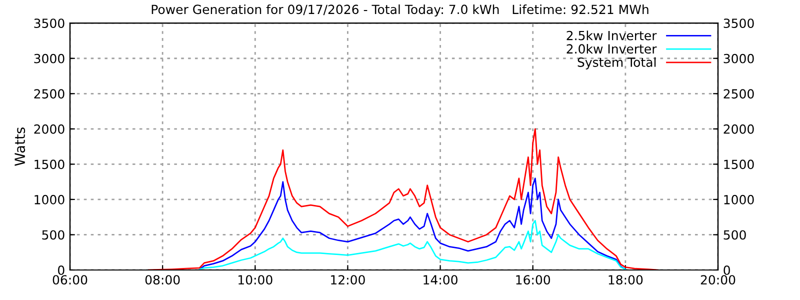 The width and height of the screenshot is (800, 300). Describe the element at coordinates (49, 129) in the screenshot. I see `y-tick-label: 2000` at that location.